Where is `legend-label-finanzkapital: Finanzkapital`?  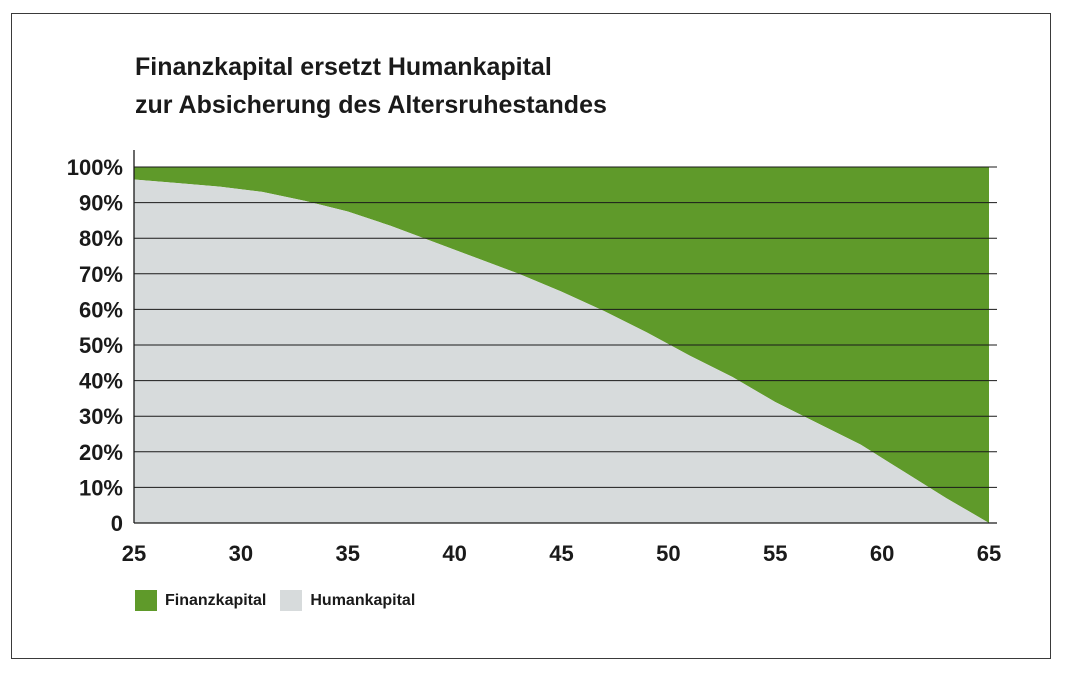 legend-label-finanzkapital: Finanzkapital is located at coordinates (216, 600).